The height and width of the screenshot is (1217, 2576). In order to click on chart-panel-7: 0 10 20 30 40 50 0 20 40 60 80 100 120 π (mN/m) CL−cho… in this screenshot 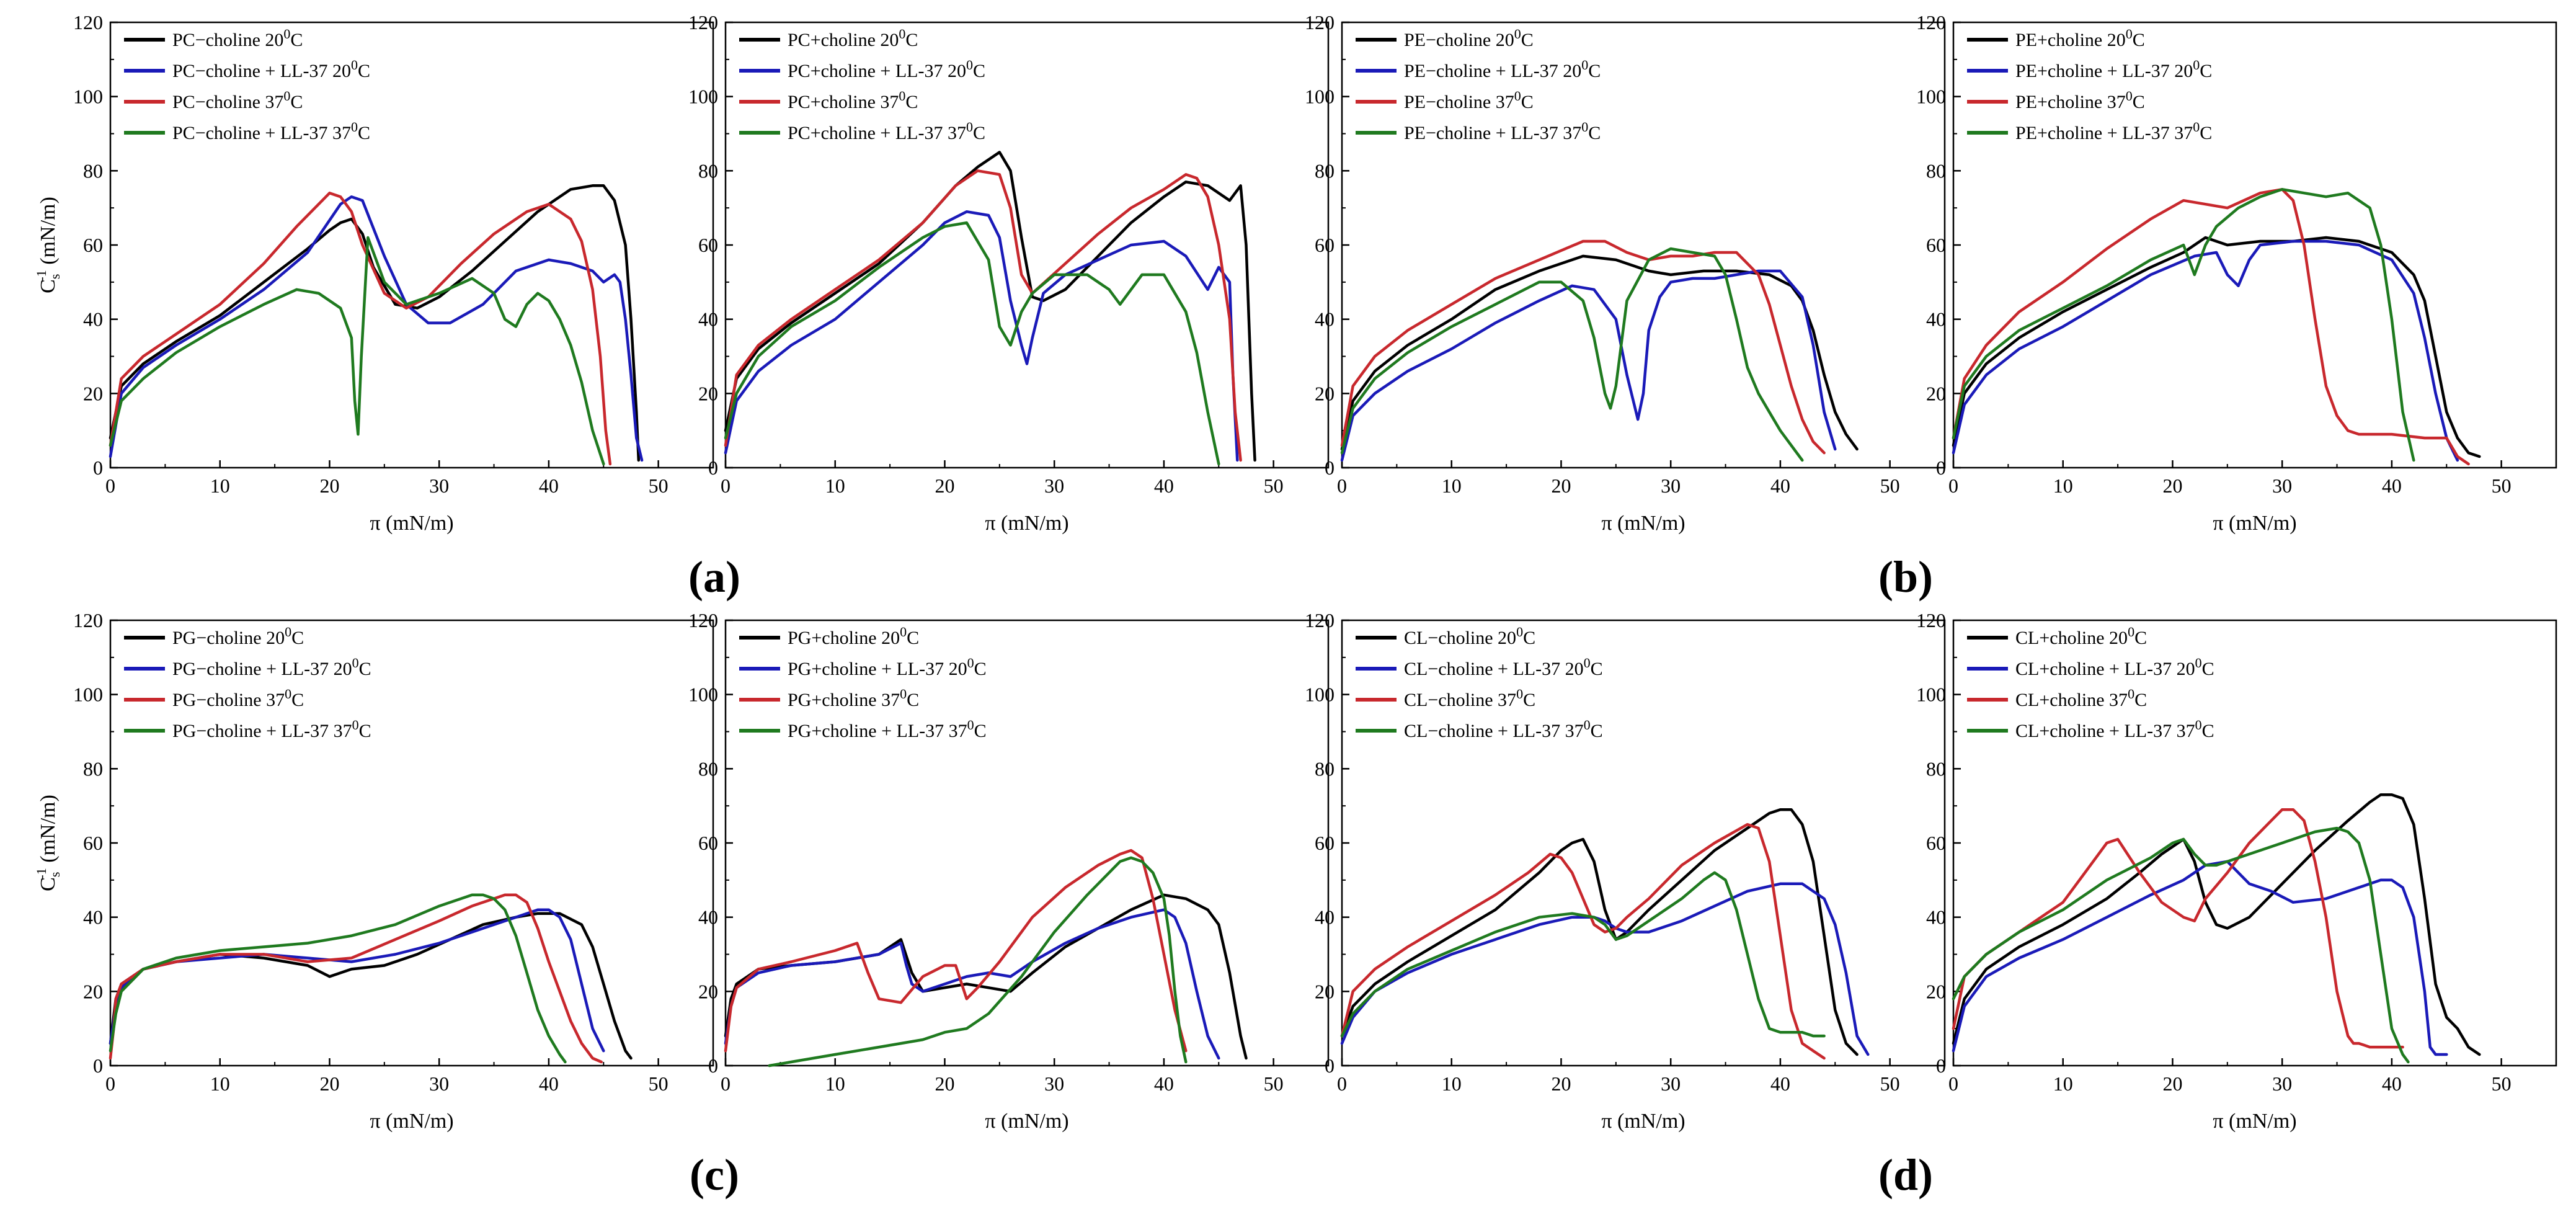, I will do `click(1625, 871)`.